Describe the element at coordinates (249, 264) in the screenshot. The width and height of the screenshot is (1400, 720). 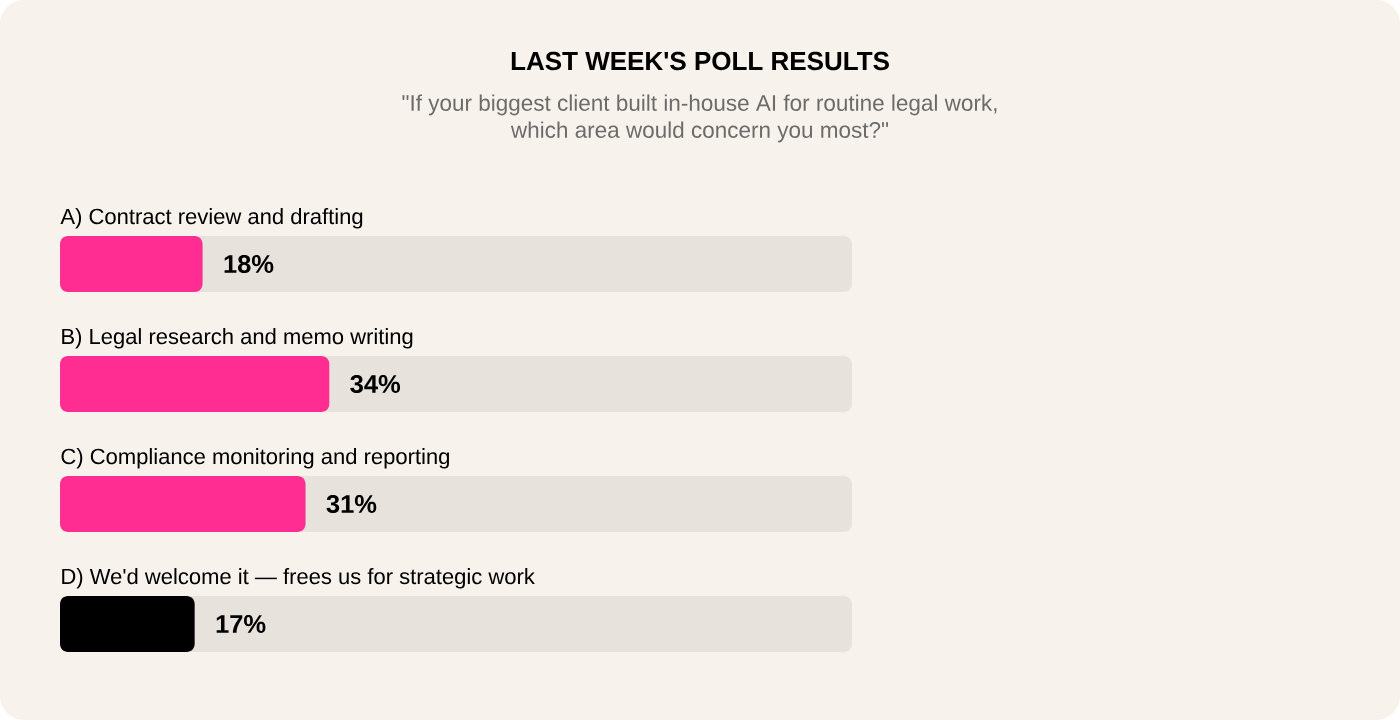
I see `data-label: 18%` at that location.